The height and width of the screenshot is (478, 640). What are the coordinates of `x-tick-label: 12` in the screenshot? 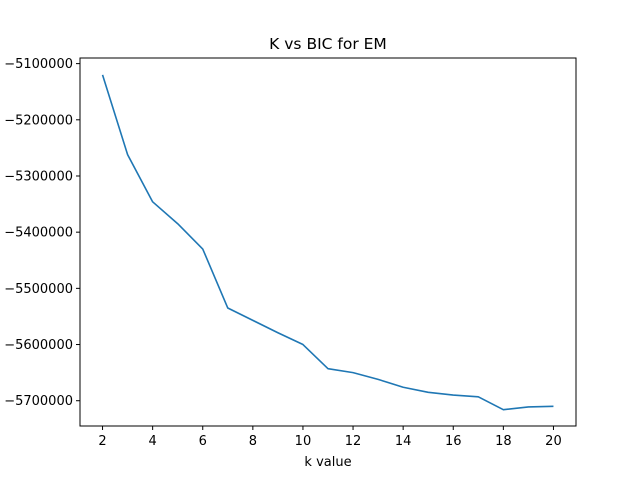 It's located at (353, 441).